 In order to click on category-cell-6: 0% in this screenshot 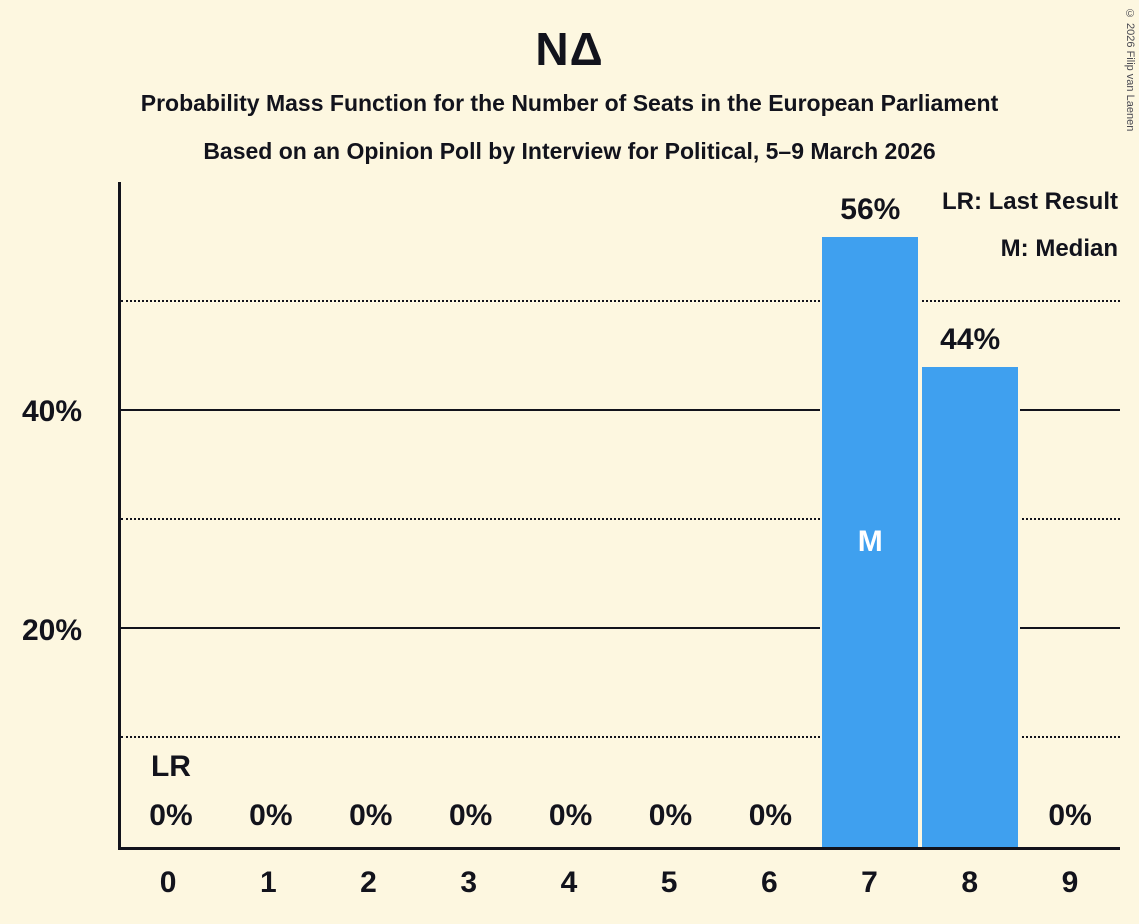, I will do `click(770, 514)`.